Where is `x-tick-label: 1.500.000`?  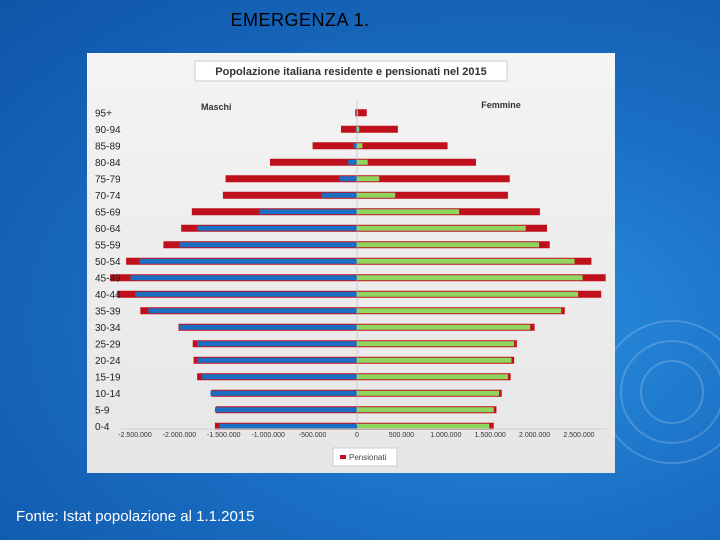 x-tick-label: 1.500.000 is located at coordinates (490, 435).